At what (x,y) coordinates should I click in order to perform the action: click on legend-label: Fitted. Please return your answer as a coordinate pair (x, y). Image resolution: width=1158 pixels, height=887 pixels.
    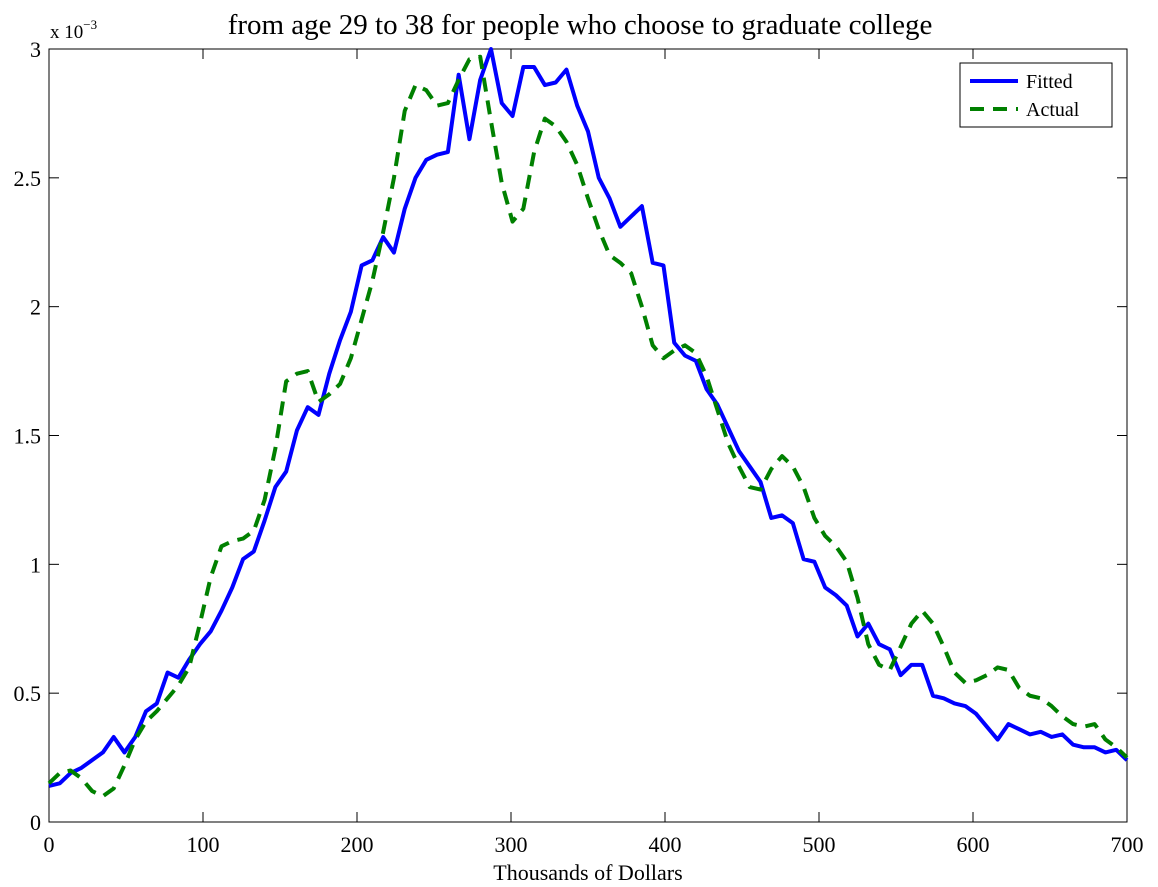
    Looking at the image, I should click on (1049, 82).